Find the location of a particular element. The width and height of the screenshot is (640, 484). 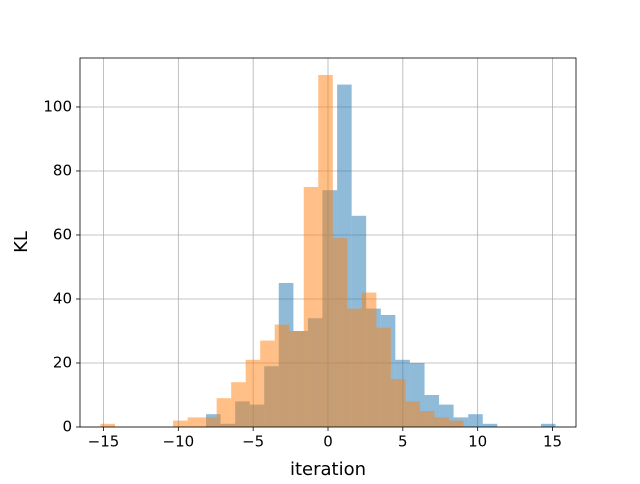

x-tick-label: −15 is located at coordinates (104, 442).